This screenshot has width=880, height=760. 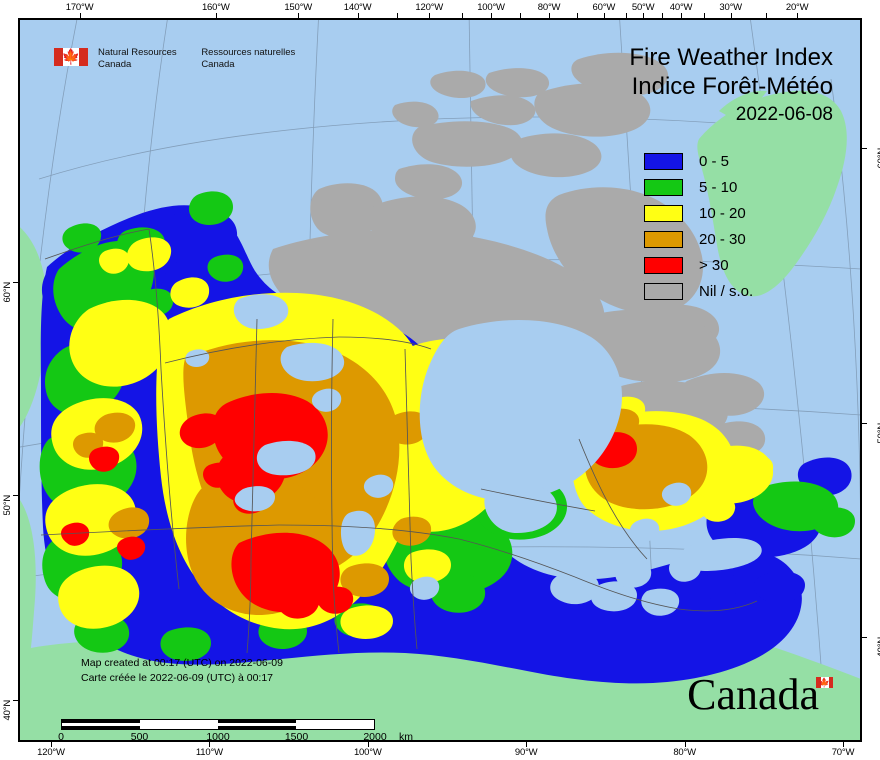 What do you see at coordinates (698, 161) in the screenshot?
I see `legend-row: 0 - 5` at bounding box center [698, 161].